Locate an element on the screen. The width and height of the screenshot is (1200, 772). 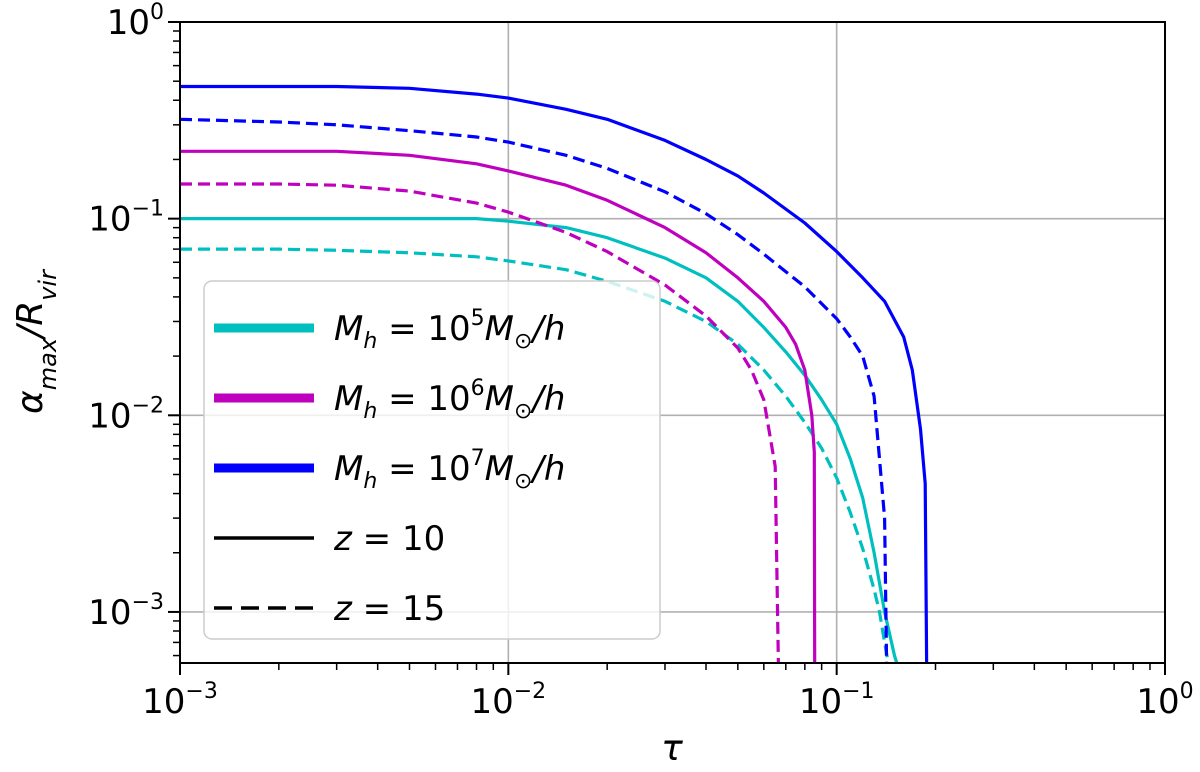
y-tick-label: 10⁰ is located at coordinates (135, 21).